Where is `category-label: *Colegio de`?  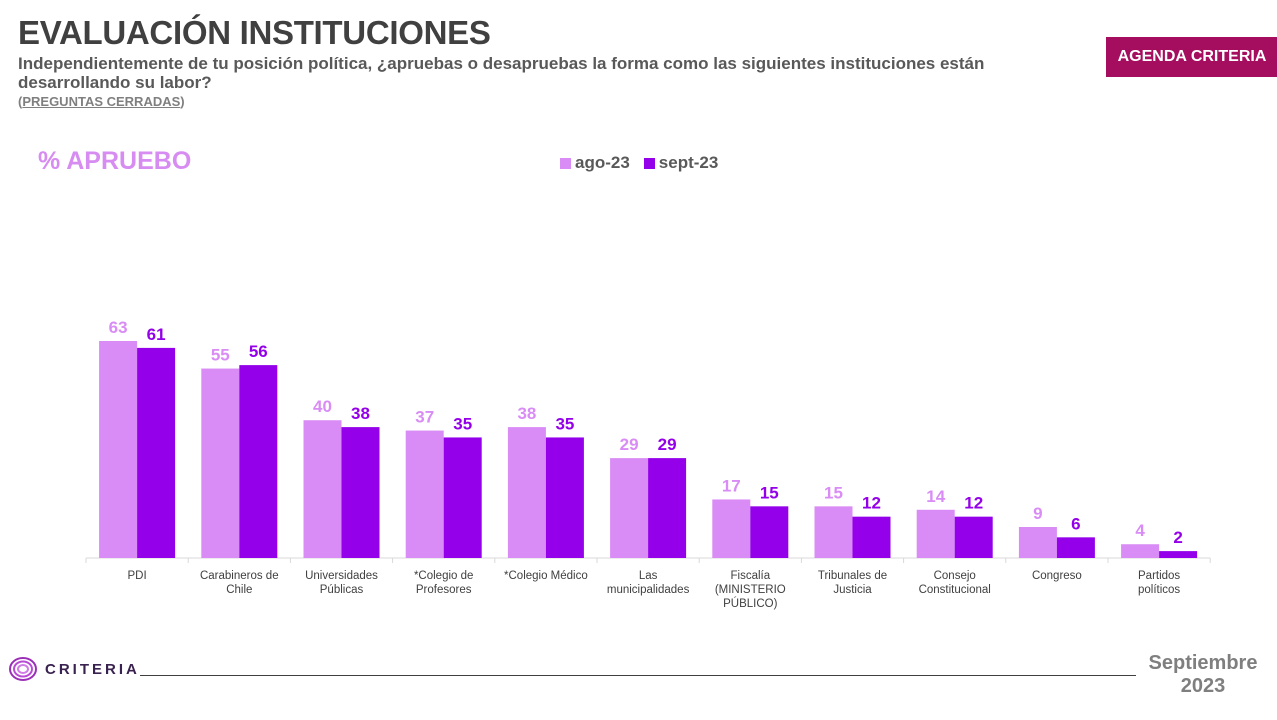 category-label: *Colegio de is located at coordinates (443, 576).